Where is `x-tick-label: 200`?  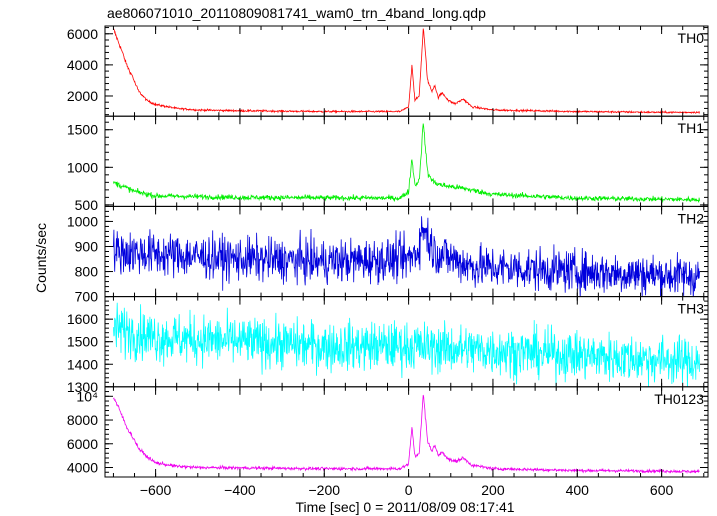
x-tick-label: 200 is located at coordinates (493, 490).